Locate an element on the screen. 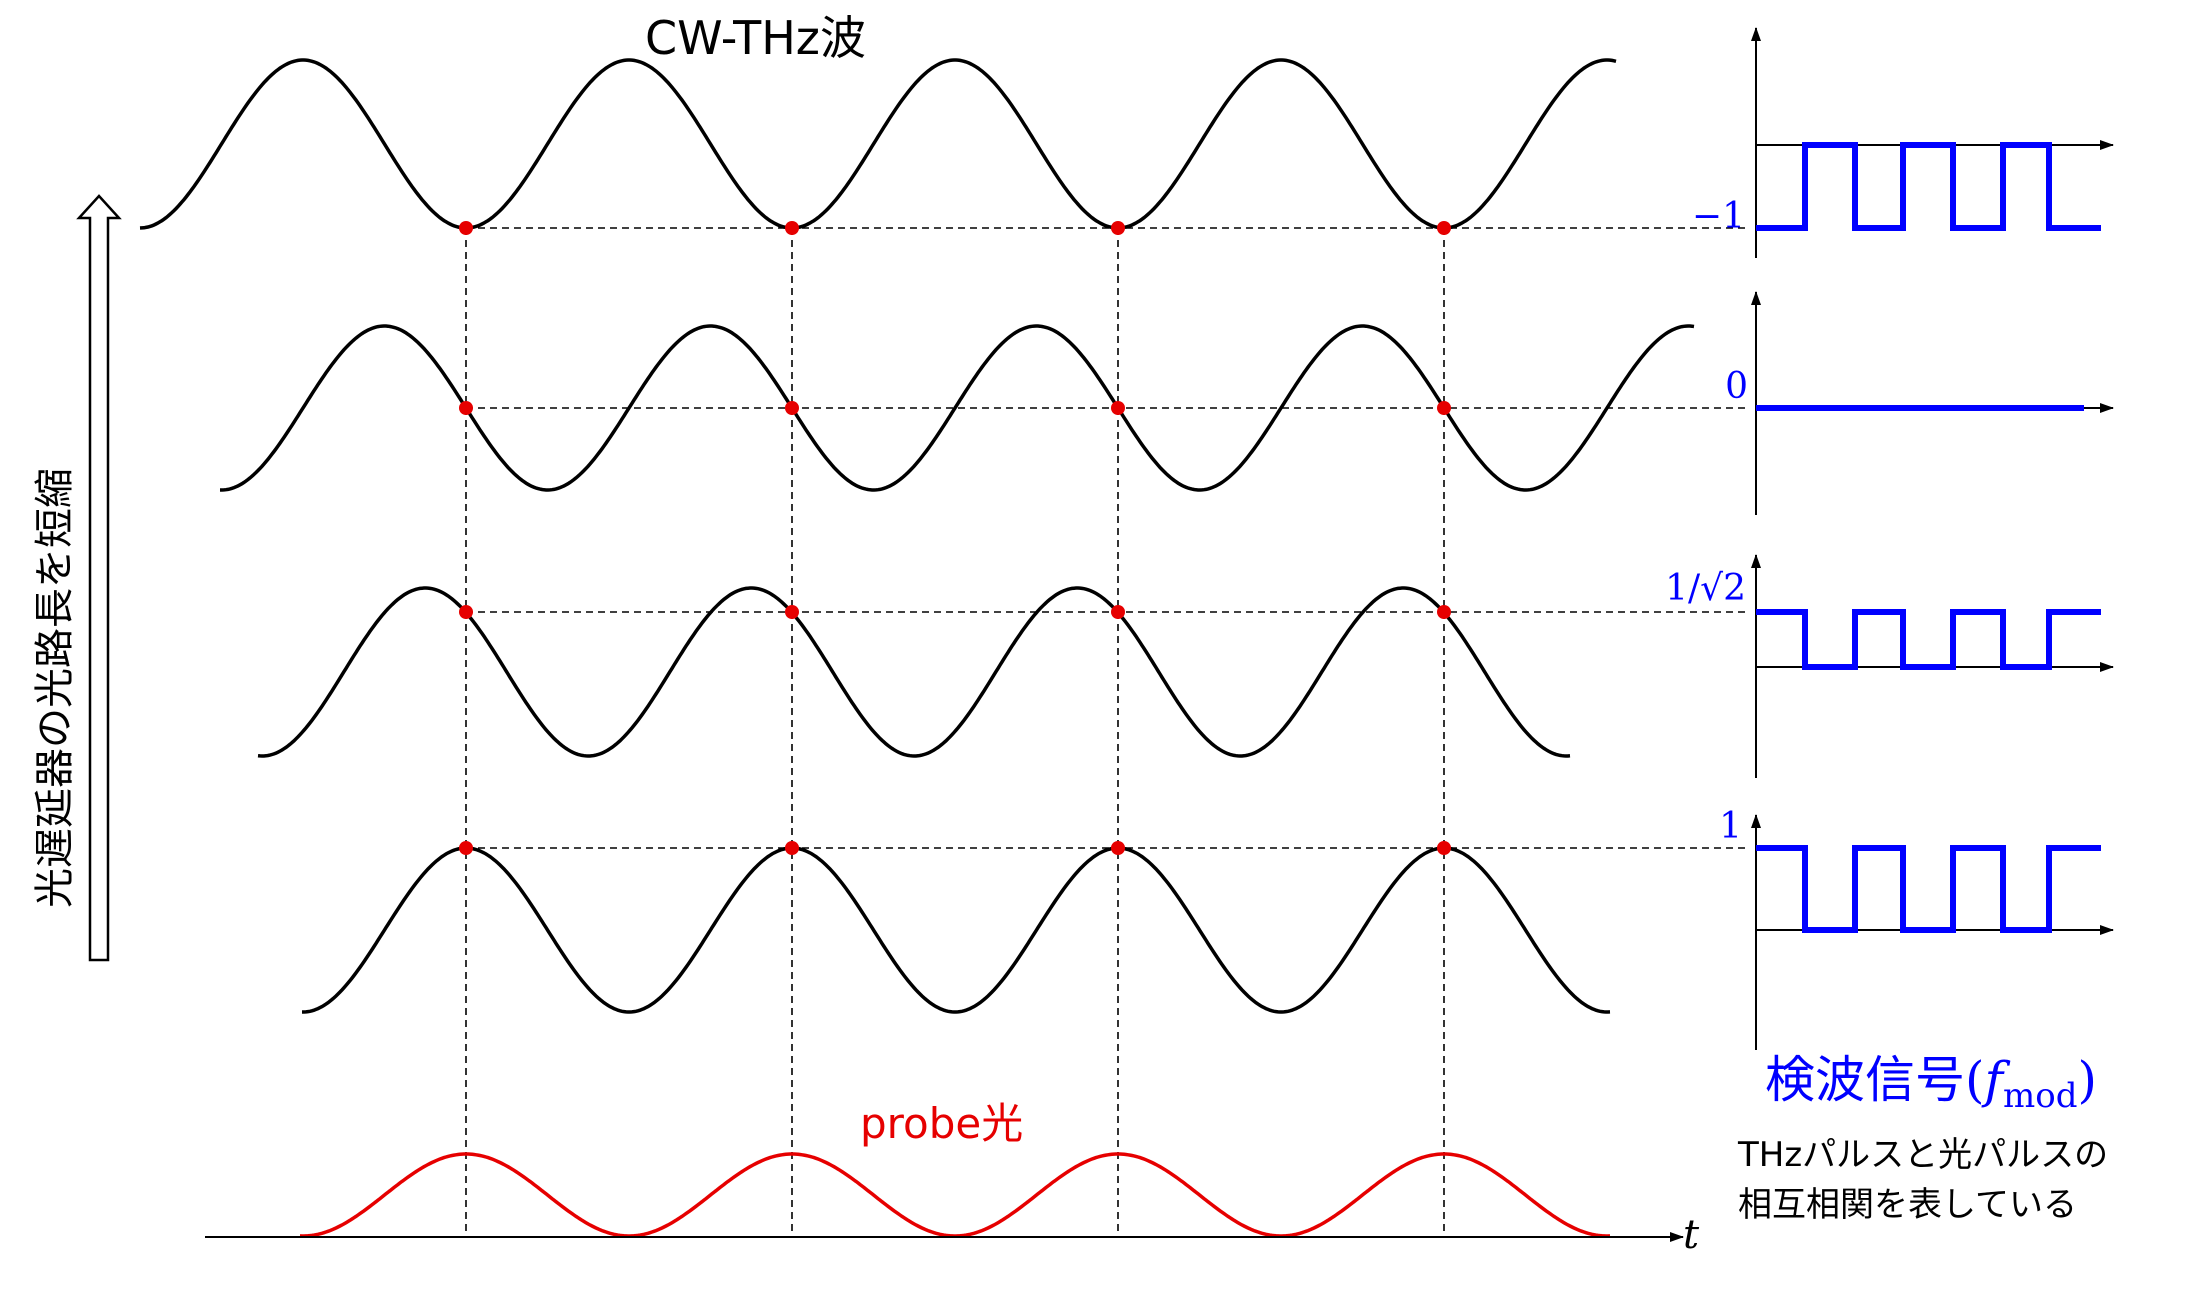 This screenshot has width=2212, height=1295. signal-plot1-square-wave is located at coordinates (1928, 186).